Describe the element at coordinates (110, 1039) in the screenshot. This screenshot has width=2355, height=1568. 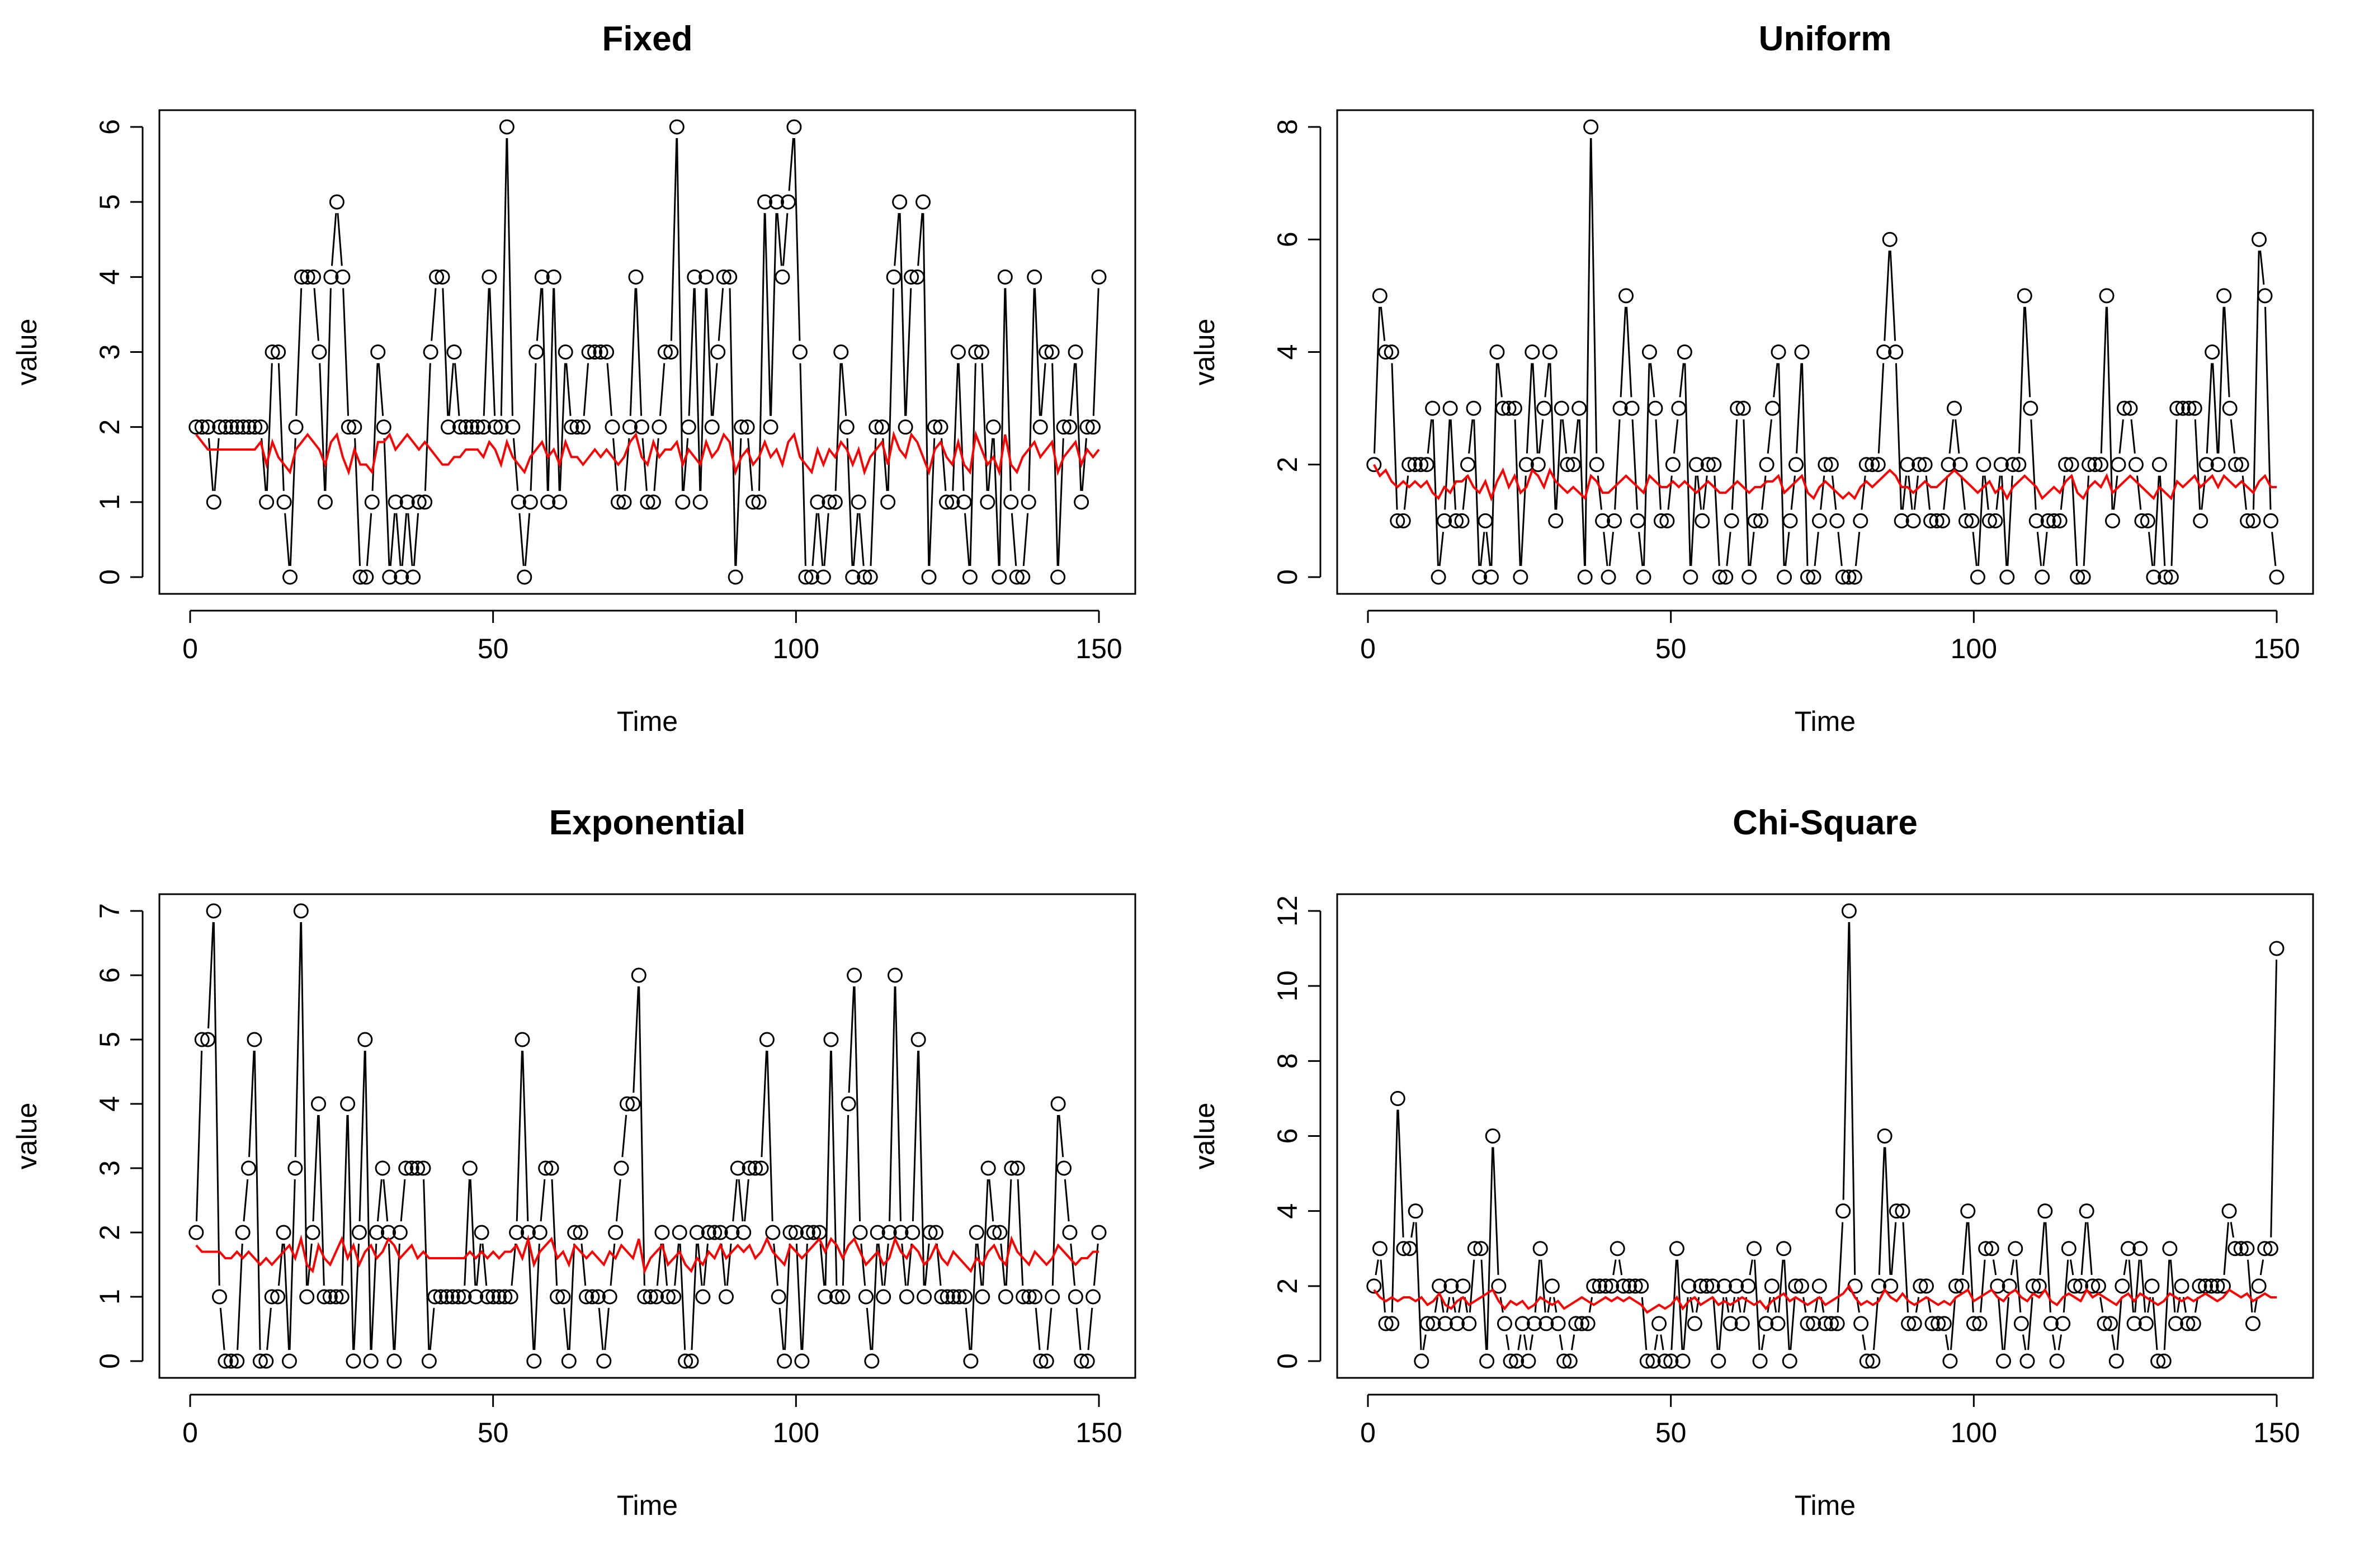
I see `y-tick-label: 5` at that location.